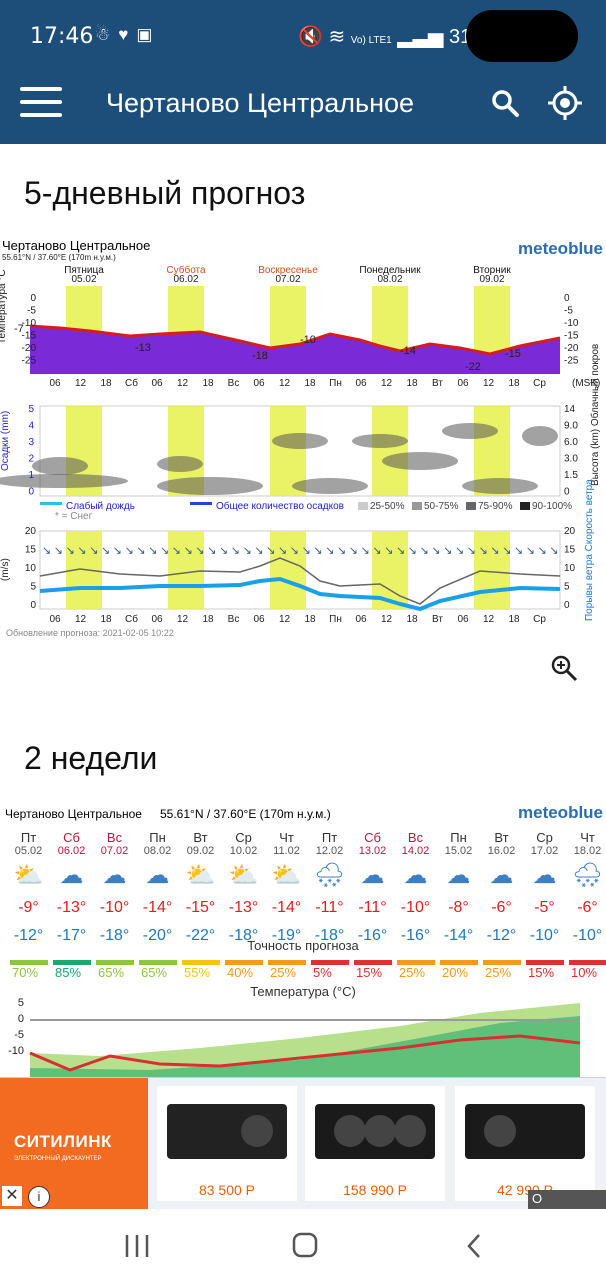  I want to click on day-column: Вт 09.02 ⛅ -15° -22°, so click(200, 887).